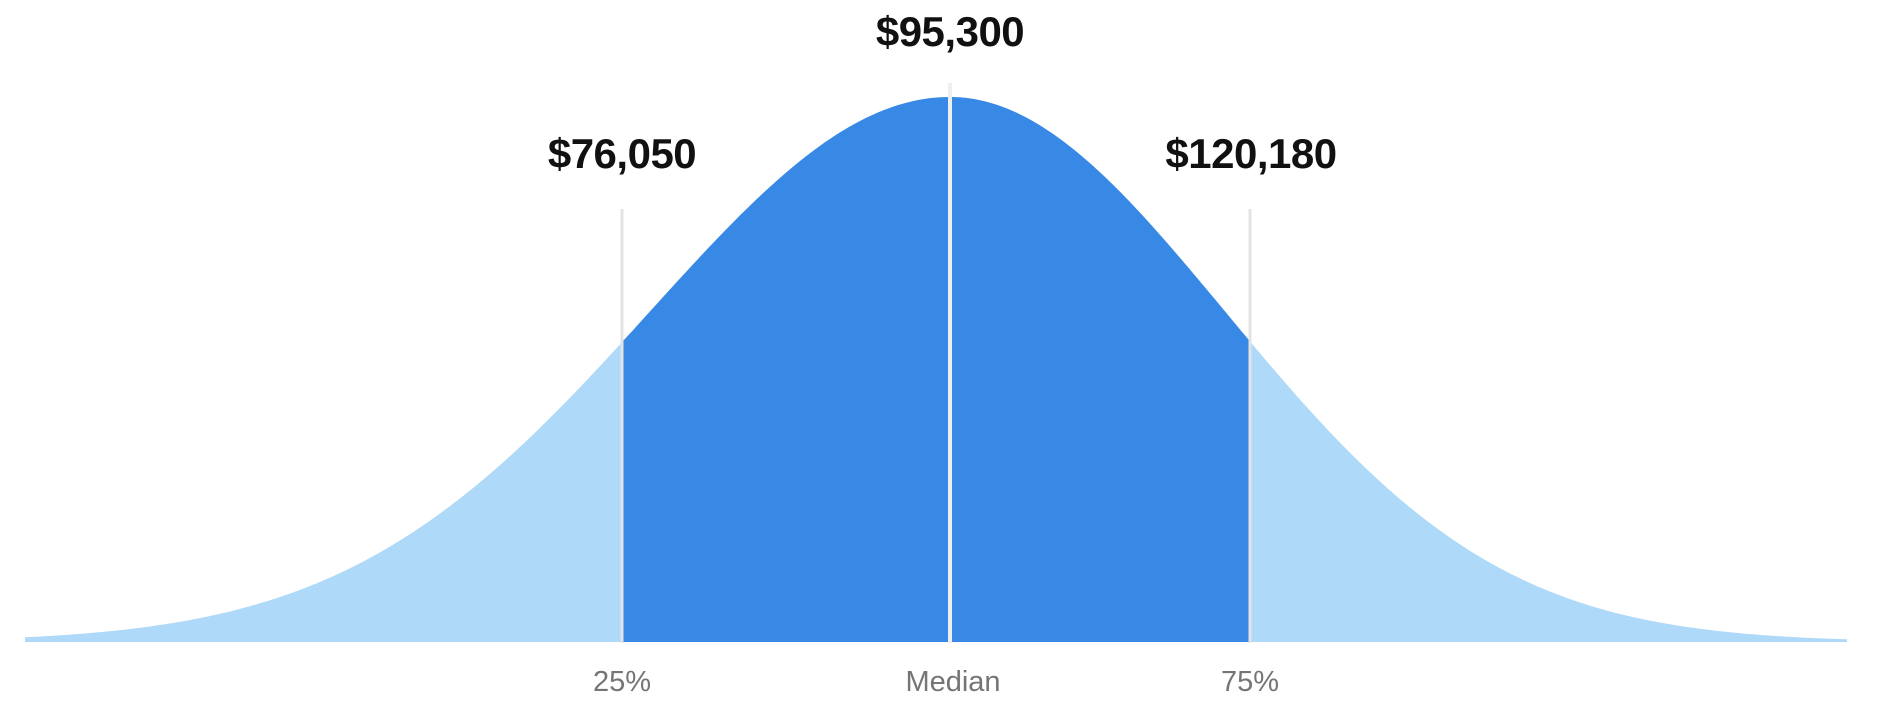  What do you see at coordinates (622, 153) in the screenshot?
I see `value-label-25th-percentile: $76,050` at bounding box center [622, 153].